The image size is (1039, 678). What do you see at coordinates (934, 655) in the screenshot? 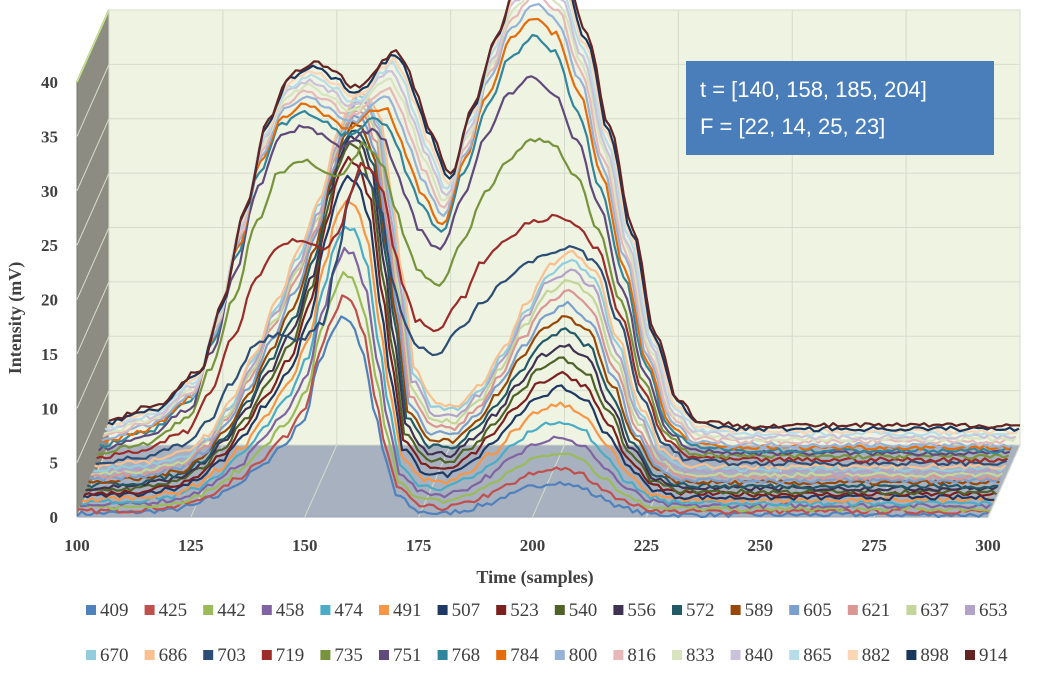
I see `legend-label: 898` at bounding box center [934, 655].